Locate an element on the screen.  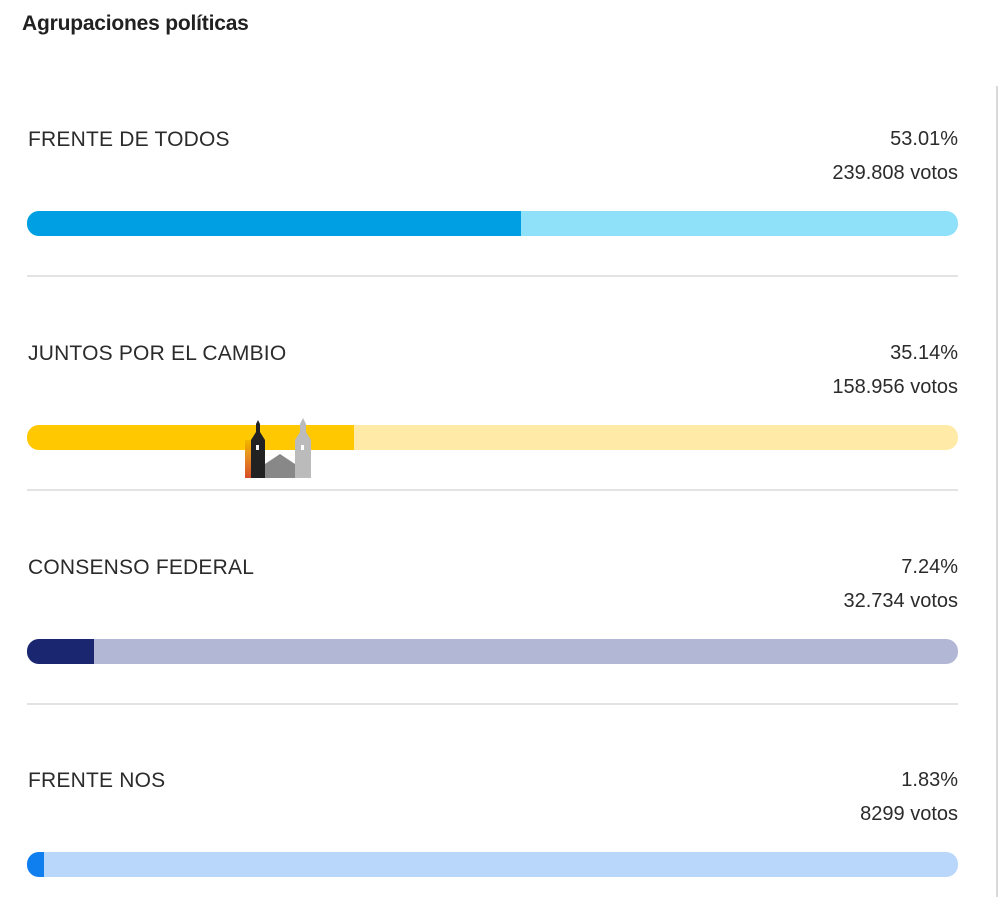
party-name: FRENTE NOS is located at coordinates (97, 780).